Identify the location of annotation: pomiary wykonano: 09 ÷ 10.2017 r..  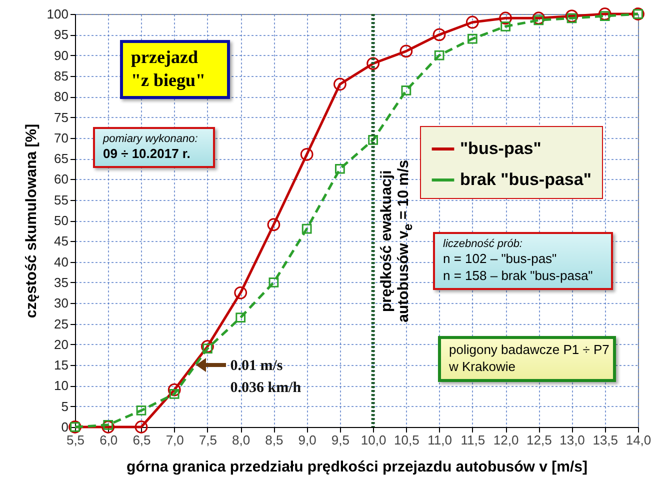
(151, 148).